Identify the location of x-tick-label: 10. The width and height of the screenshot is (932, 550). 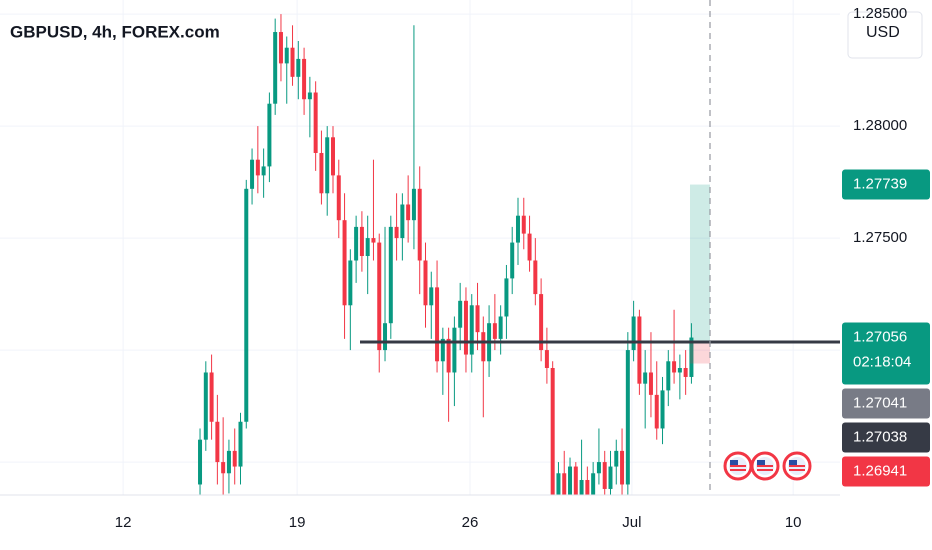
(793, 522).